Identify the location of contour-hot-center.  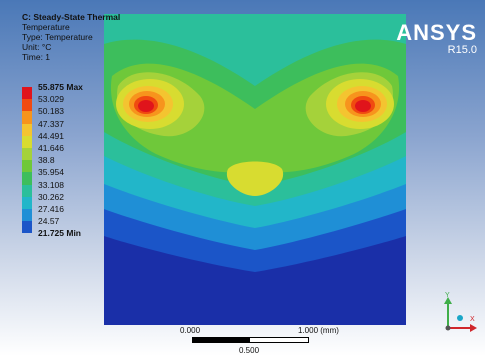
(255, 178).